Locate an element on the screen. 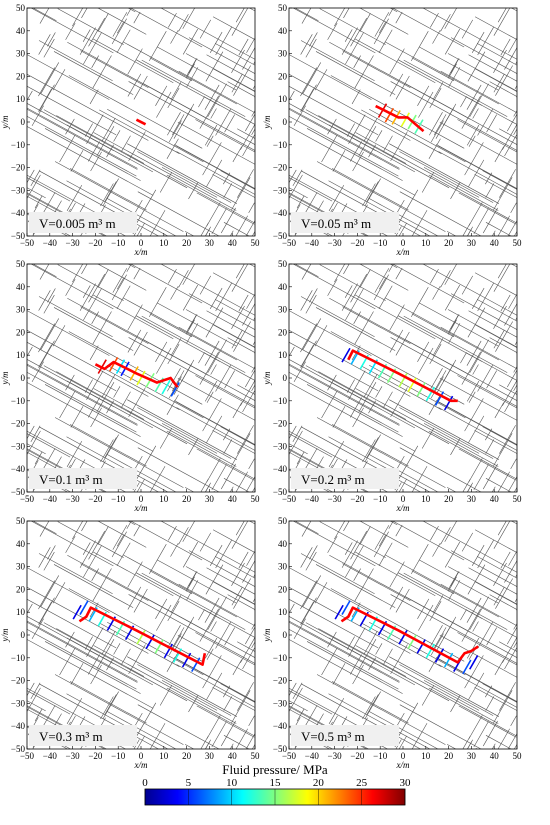 This screenshot has width=550, height=825. colorbar-tick-label: 10 is located at coordinates (232, 783).